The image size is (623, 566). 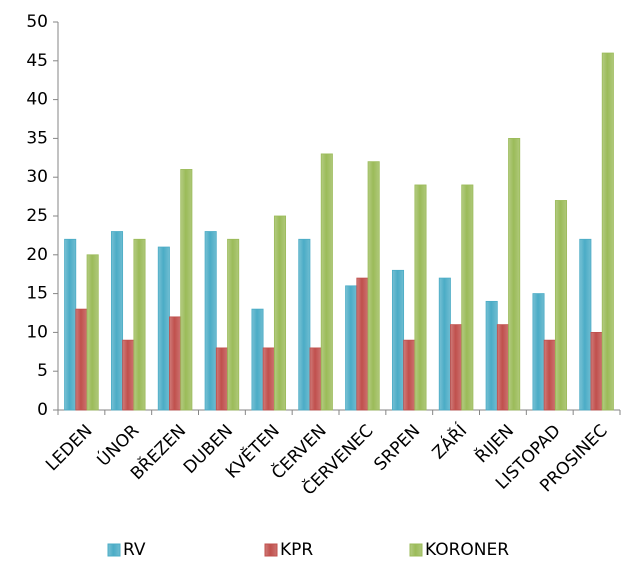 What do you see at coordinates (42, 371) in the screenshot?
I see `y-tick-label: 5` at bounding box center [42, 371].